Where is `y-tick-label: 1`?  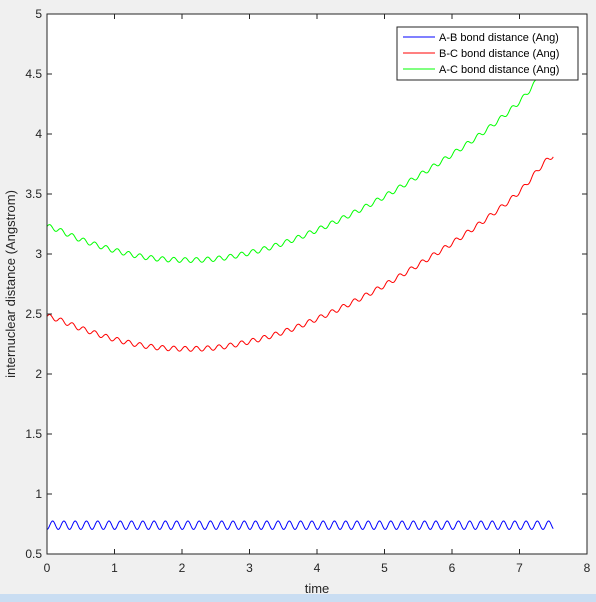
y-tick-label: 1 is located at coordinates (38, 494).